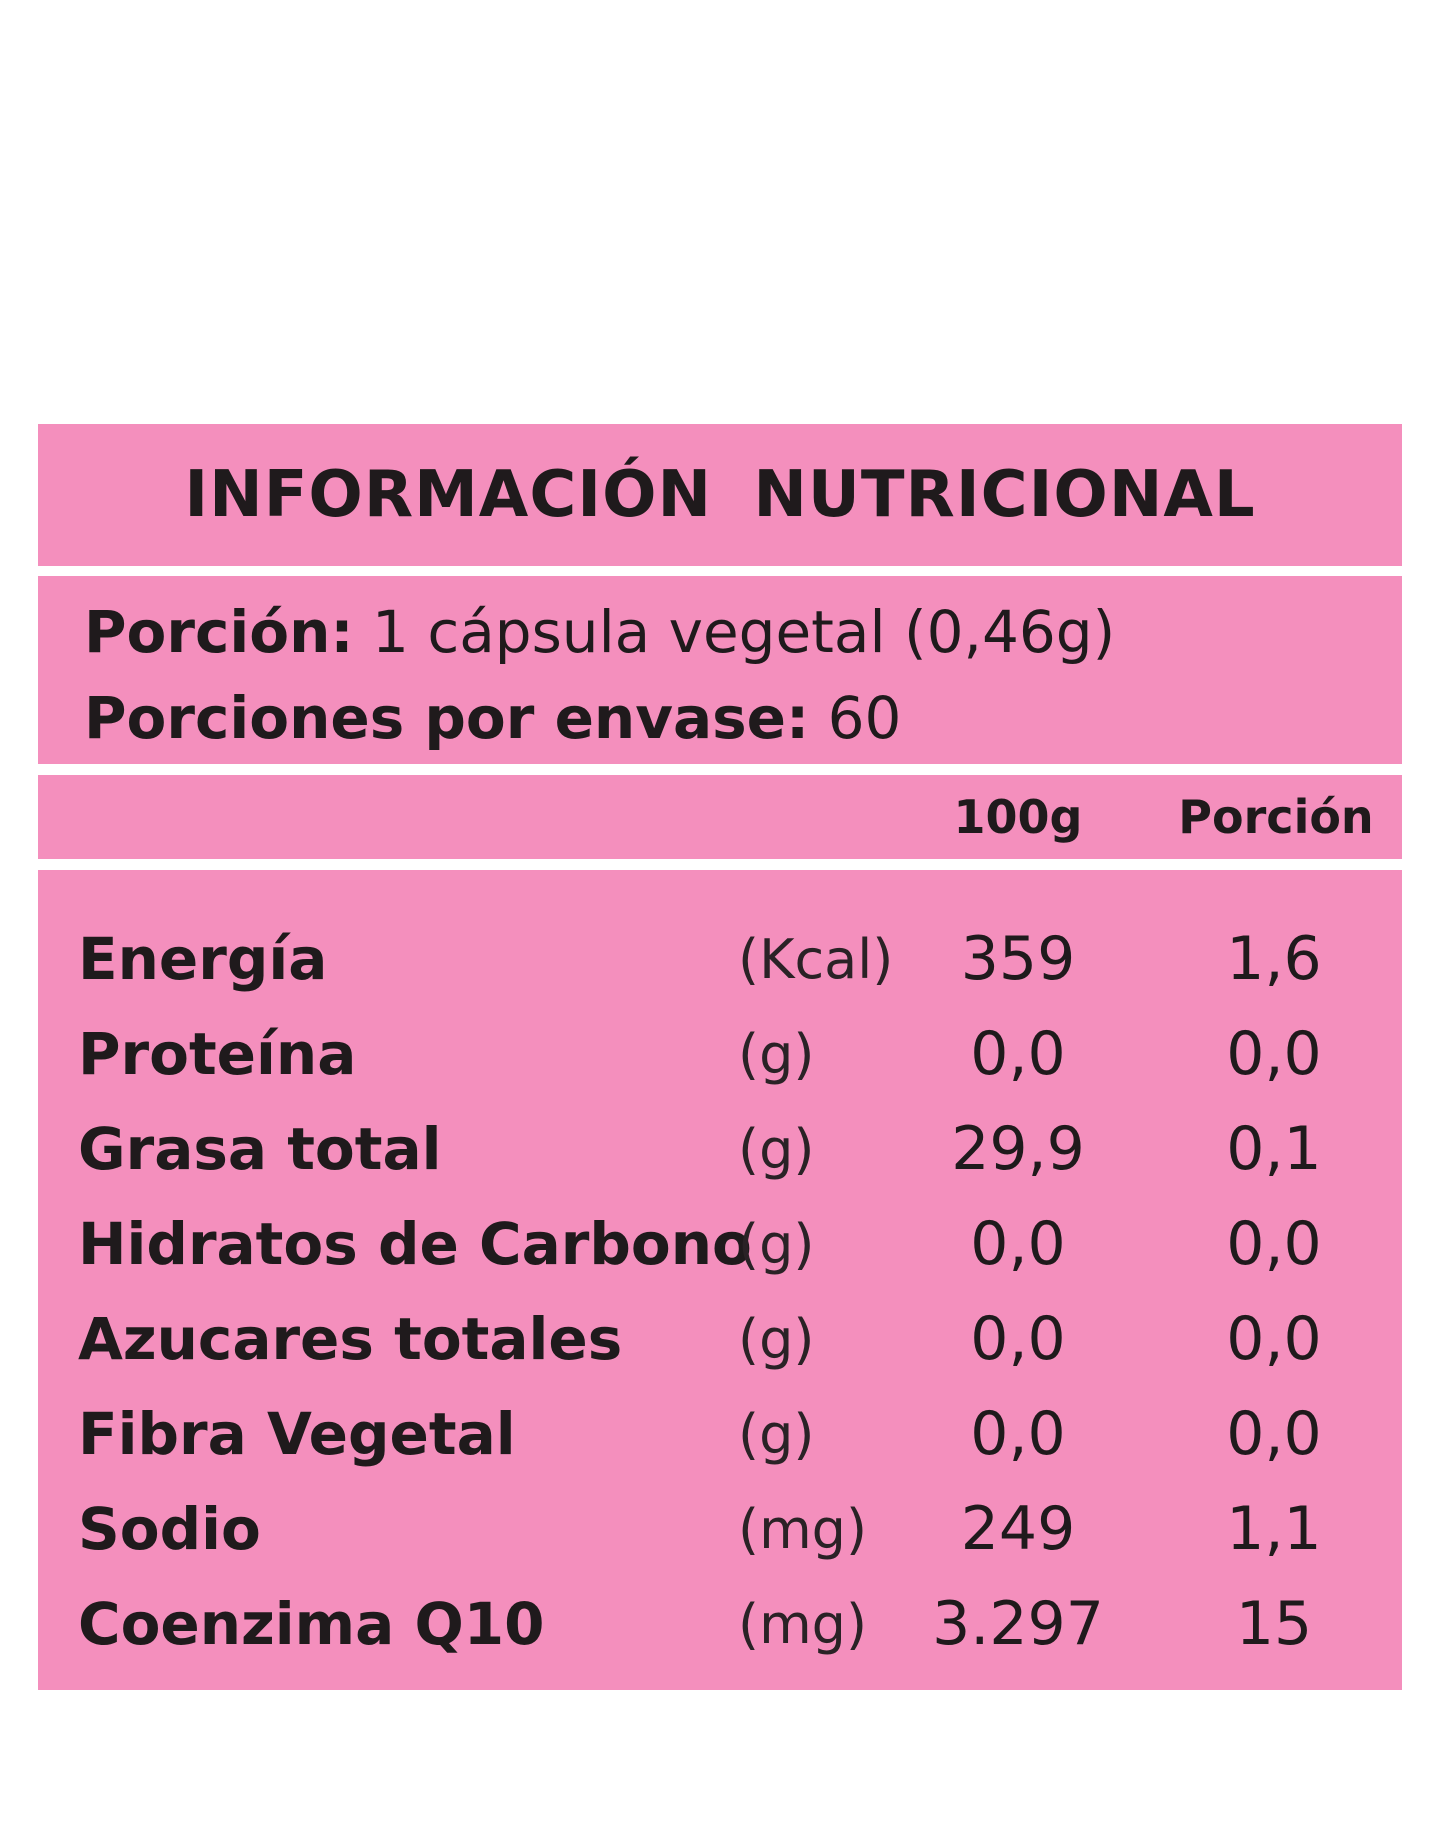 This screenshot has width=1440, height=1836. What do you see at coordinates (311, 1624) in the screenshot?
I see `nutrient-name: Coenzima Q10` at bounding box center [311, 1624].